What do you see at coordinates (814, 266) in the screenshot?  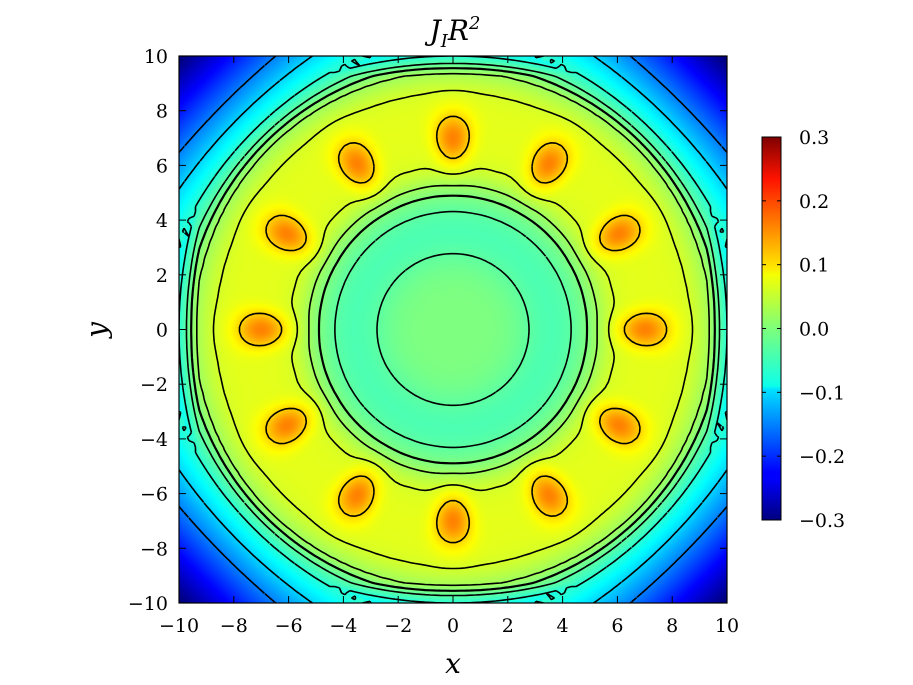 I see `colorbar-tick-label: 0.1` at bounding box center [814, 266].